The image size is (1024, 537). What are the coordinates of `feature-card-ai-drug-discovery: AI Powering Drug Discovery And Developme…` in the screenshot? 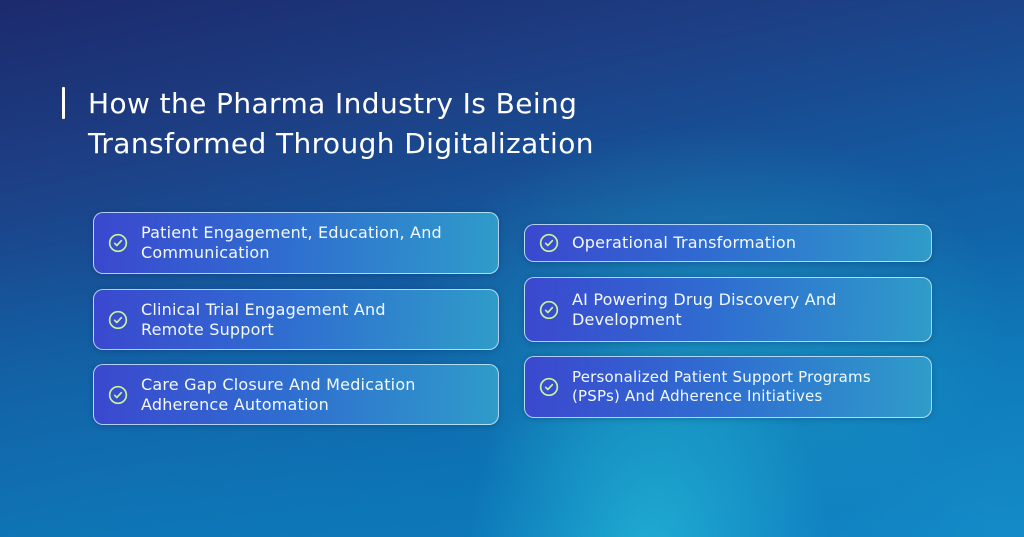 It's located at (728, 309).